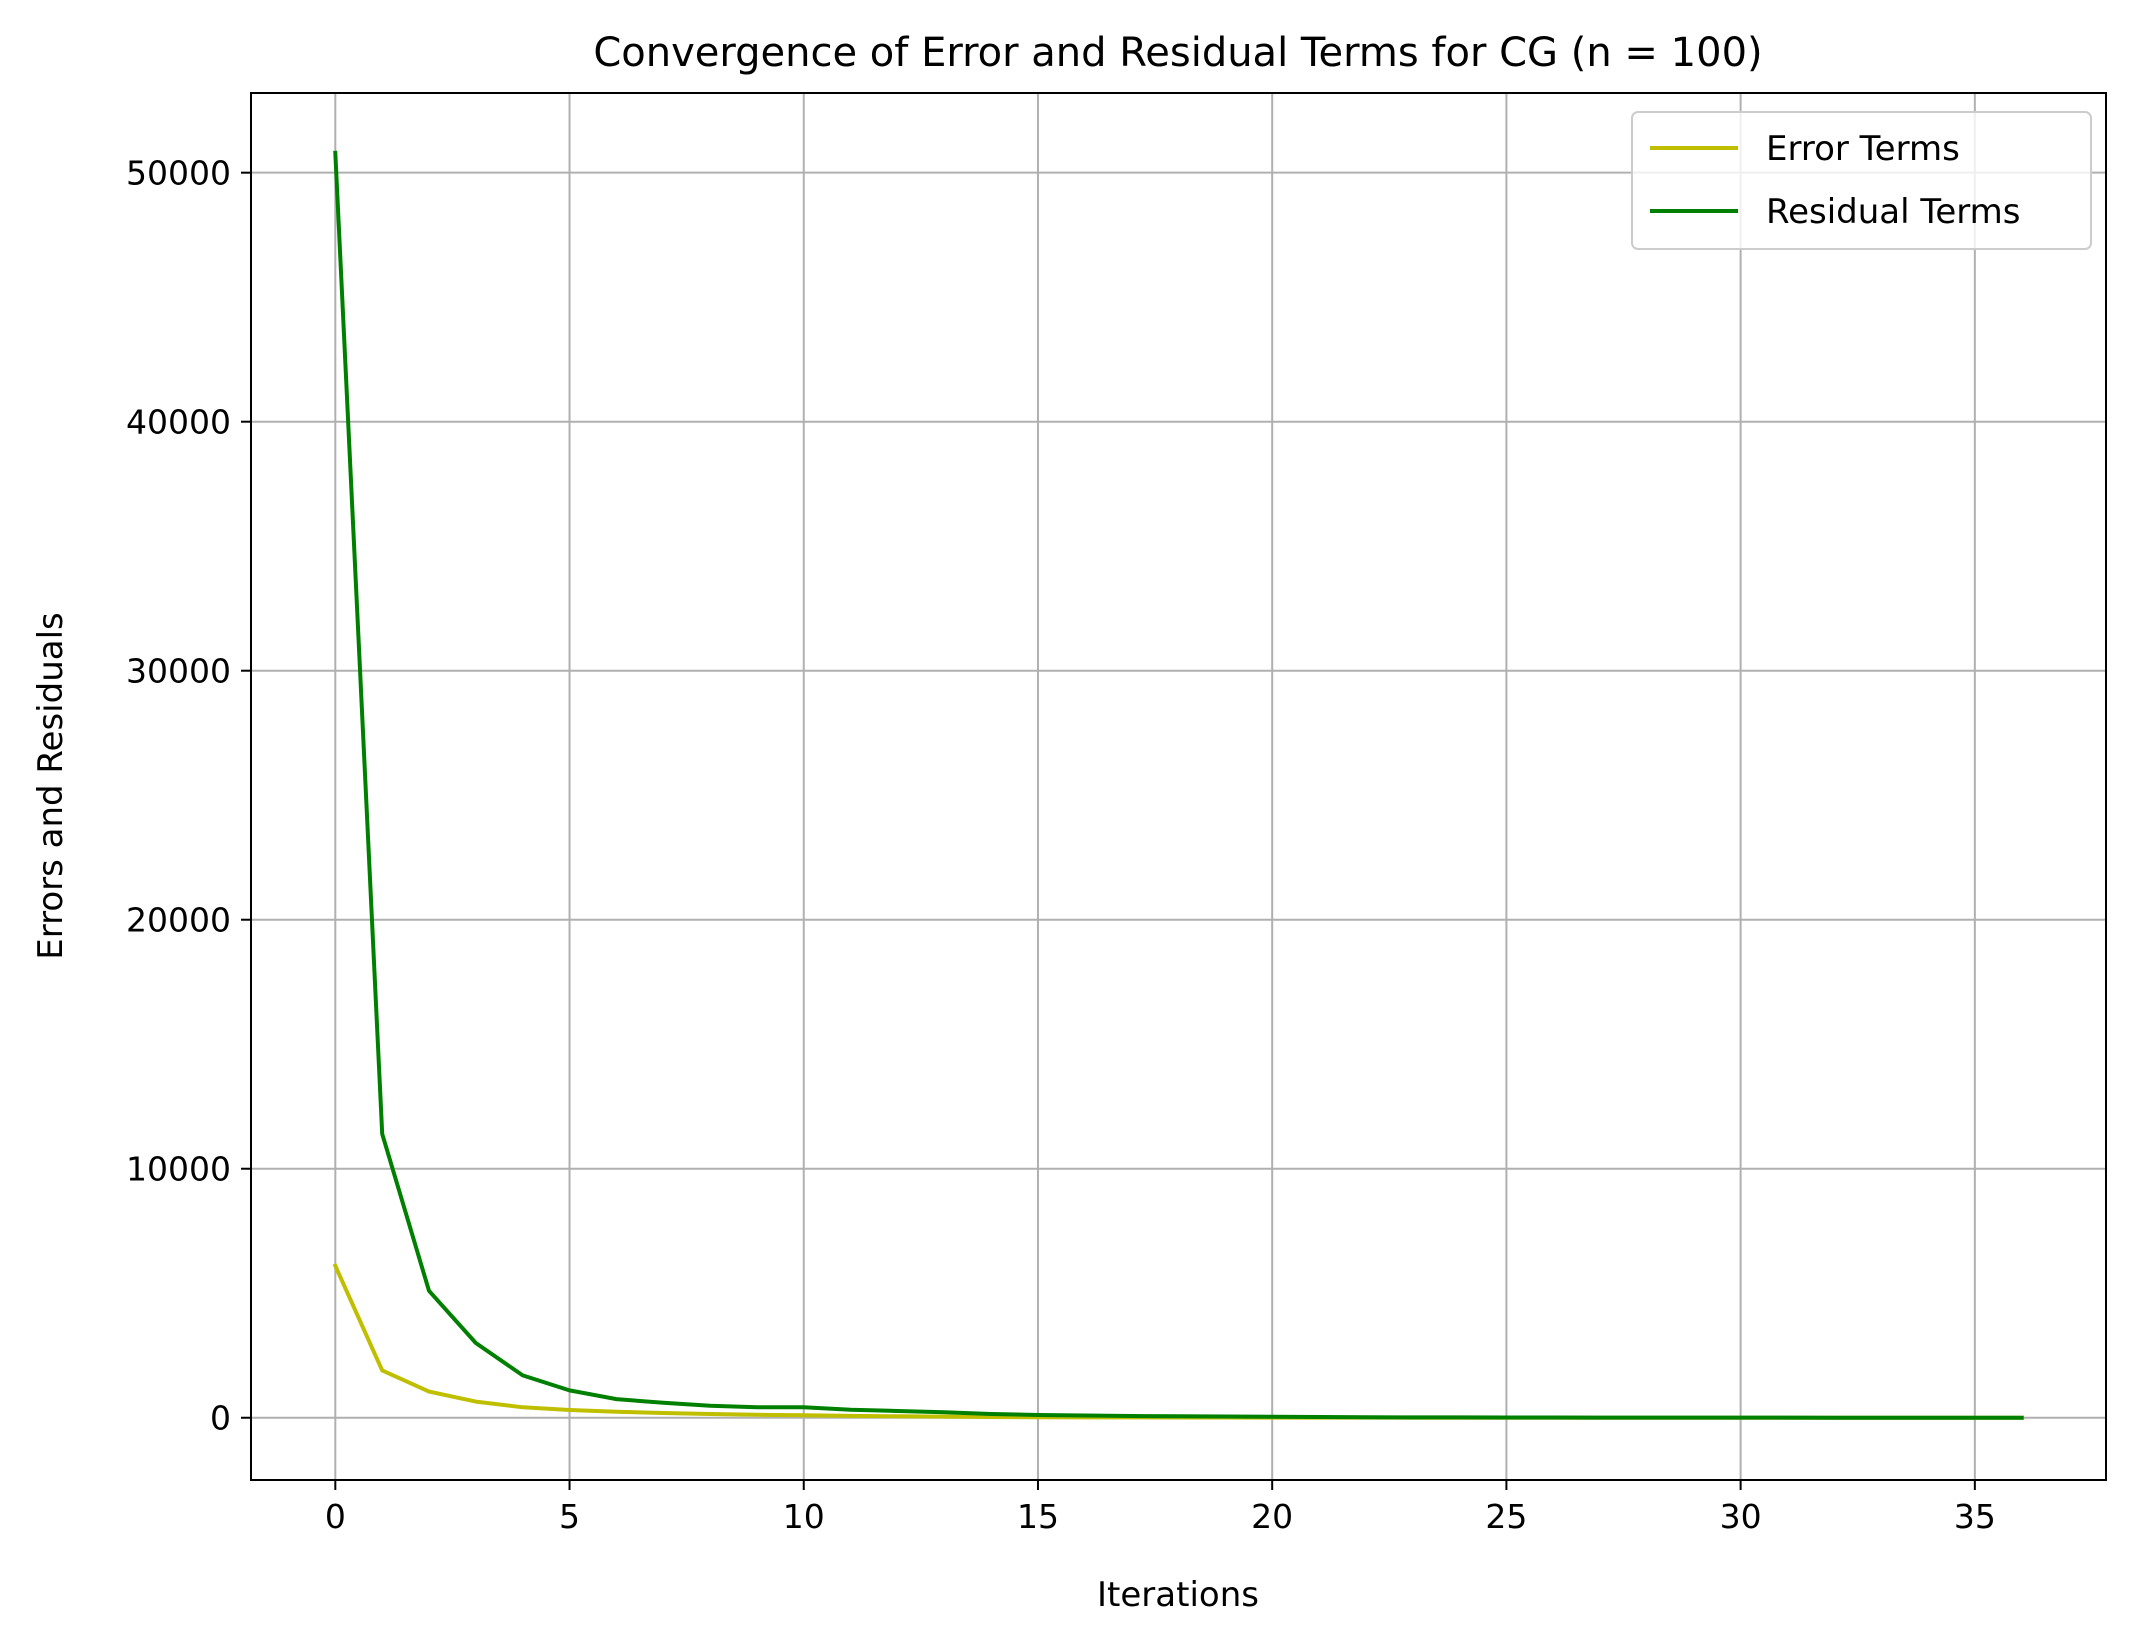  I want to click on legend: Error Terms Residual Terms, so click(1861, 180).